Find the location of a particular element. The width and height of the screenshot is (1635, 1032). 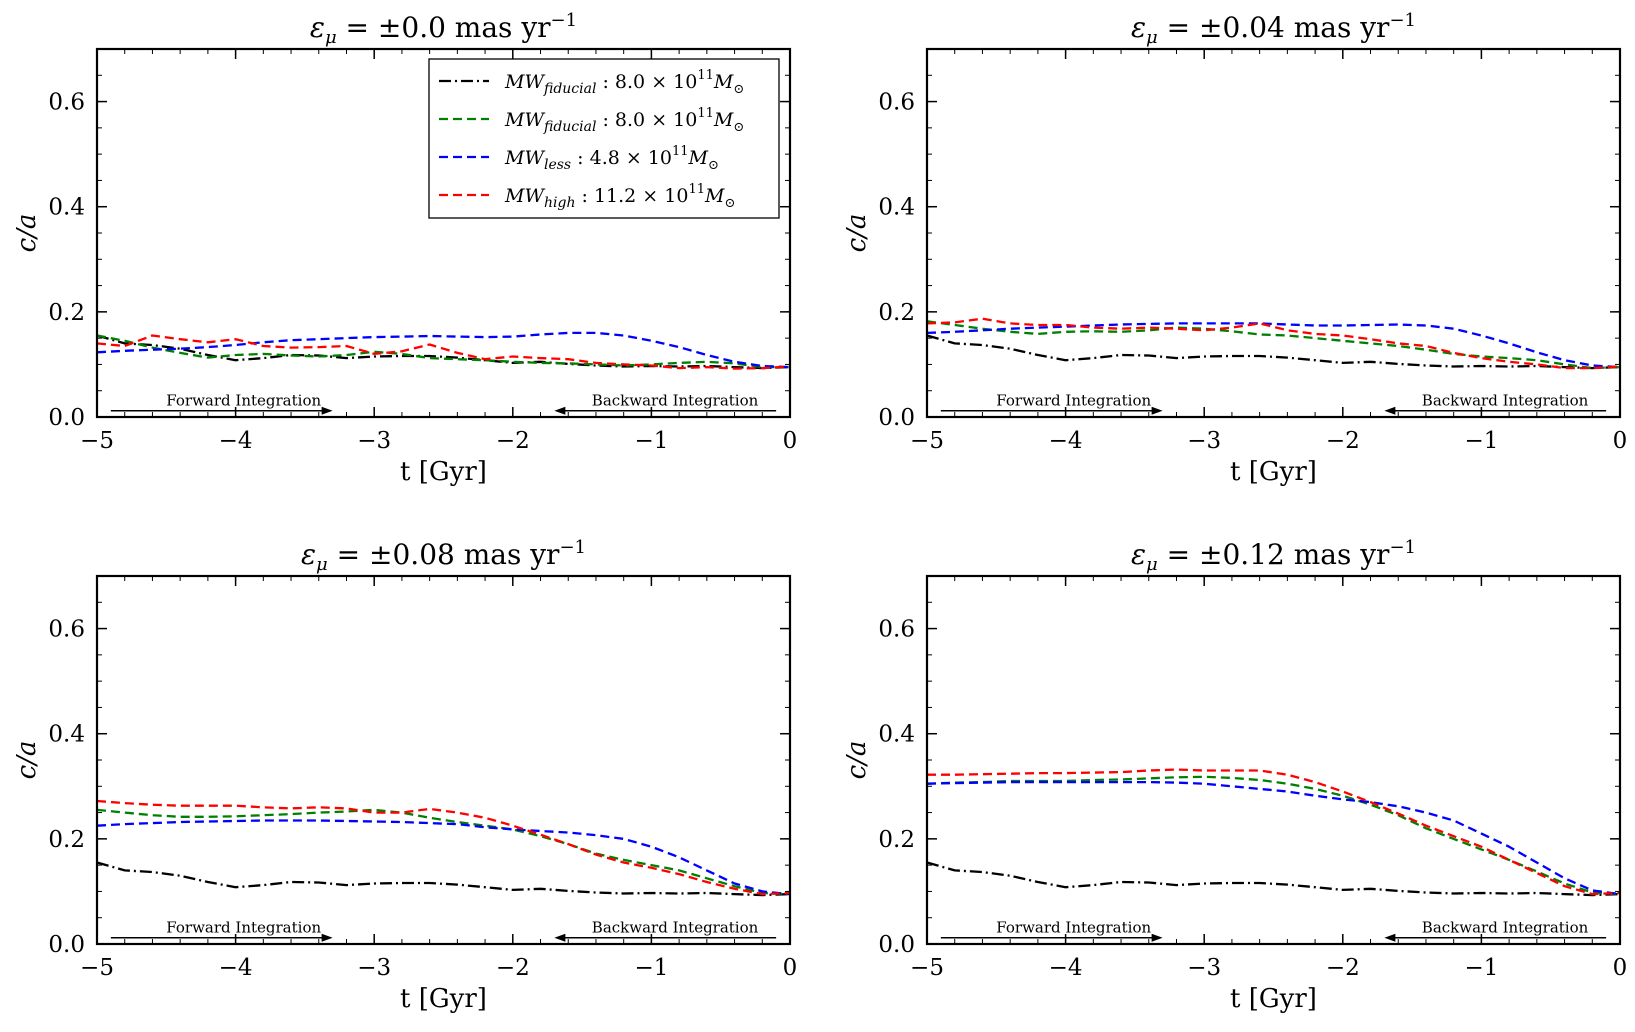

legend-entry-3: MWless : 4.8 × 1011M⊙ is located at coordinates (611, 158).